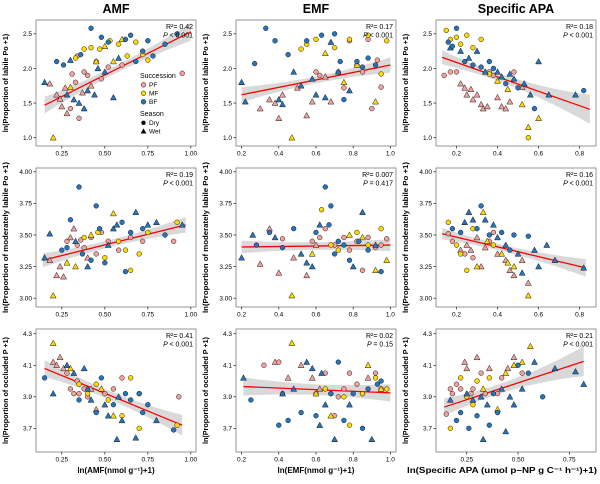  What do you see at coordinates (378, 184) in the screenshot?
I see `p-annotation: P = 0.417` at bounding box center [378, 184].